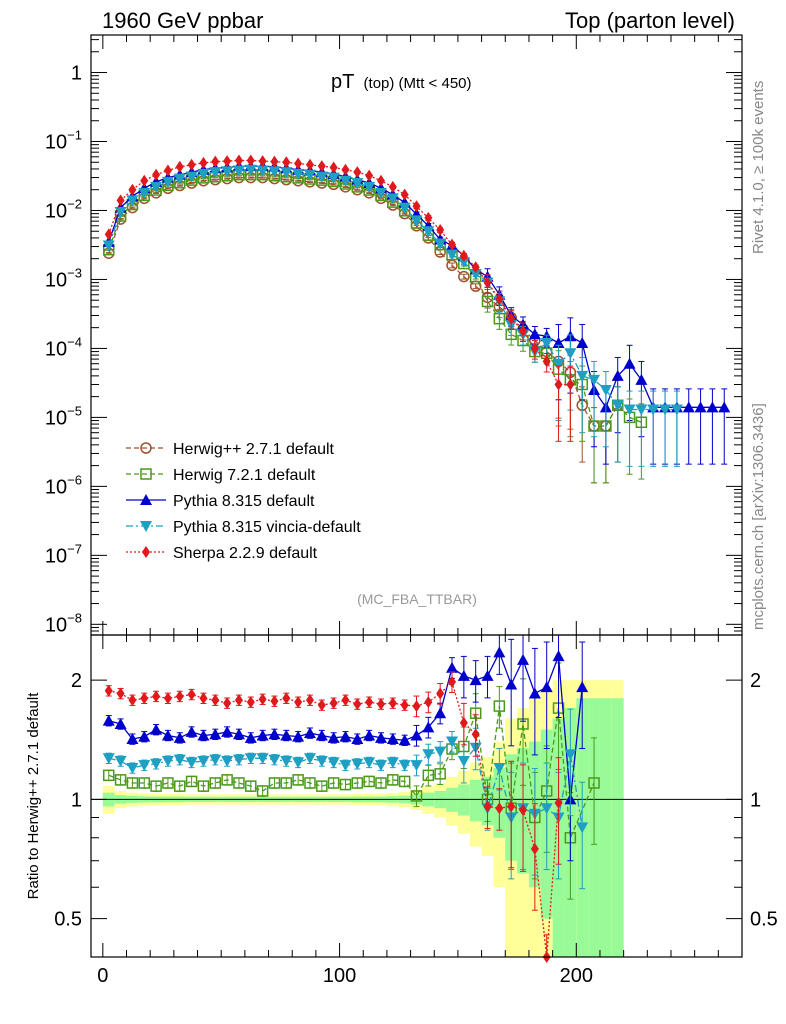 This screenshot has height=1024, width=786. I want to click on tick-exponent: −7, so click(74, 548).